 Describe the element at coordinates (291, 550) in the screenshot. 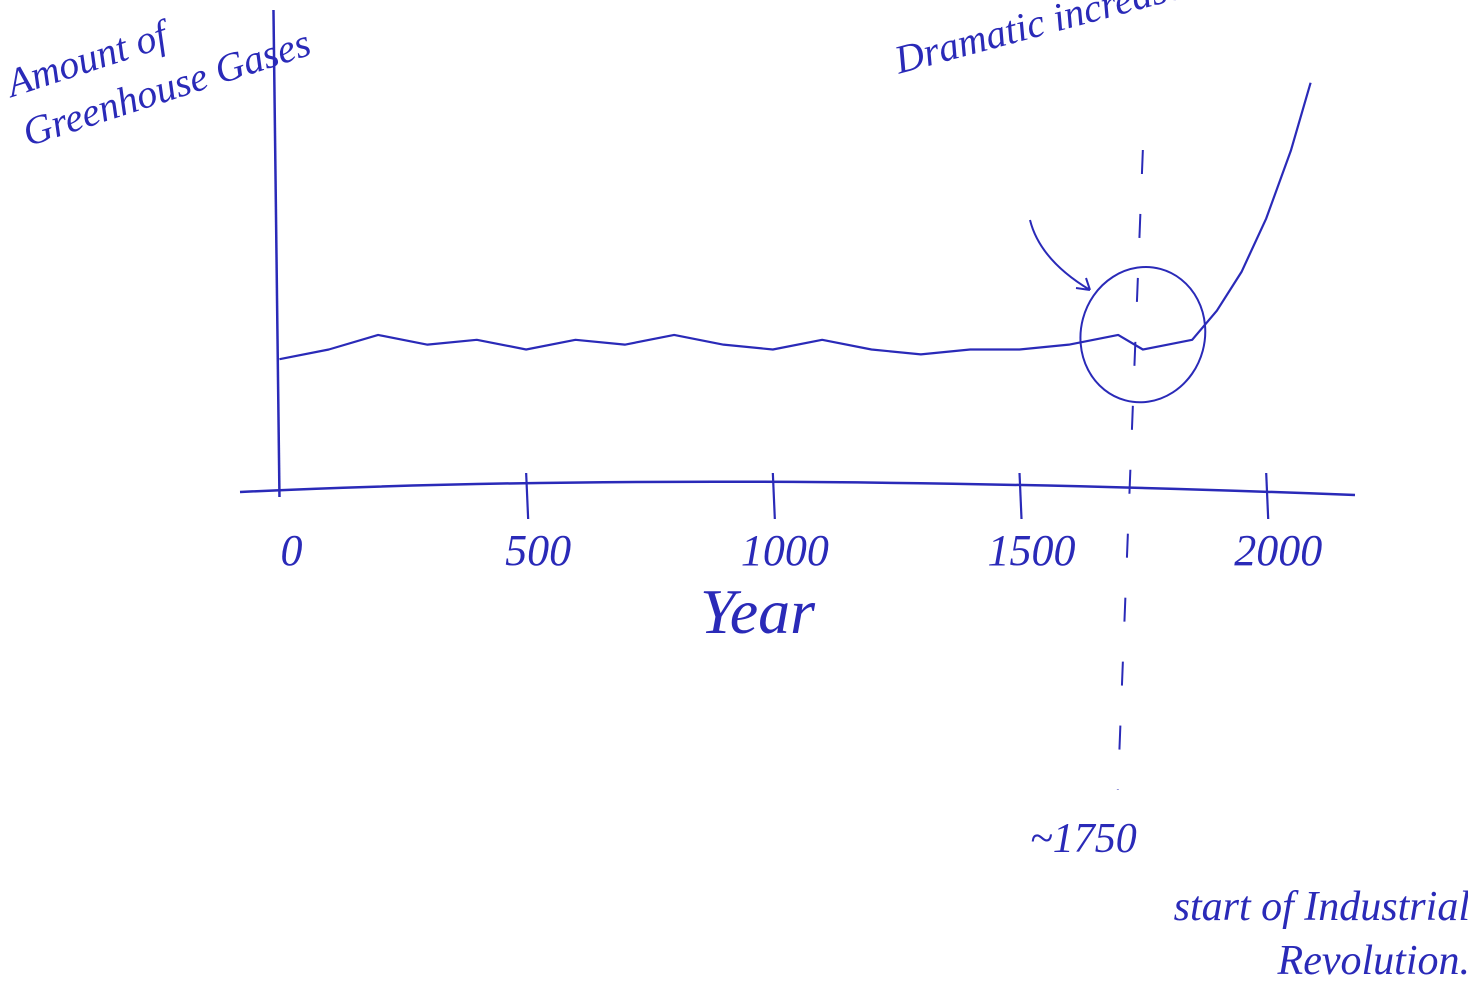

I see `x-tick-label: 0` at that location.